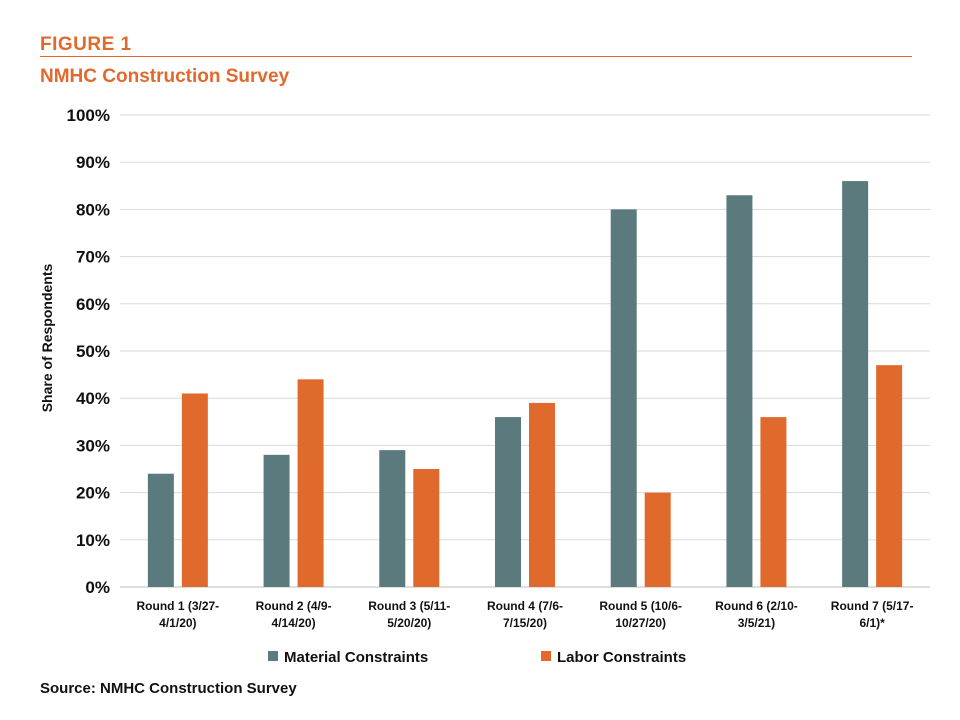 The height and width of the screenshot is (720, 960). Describe the element at coordinates (93, 257) in the screenshot. I see `y-tick-label: 70%` at that location.